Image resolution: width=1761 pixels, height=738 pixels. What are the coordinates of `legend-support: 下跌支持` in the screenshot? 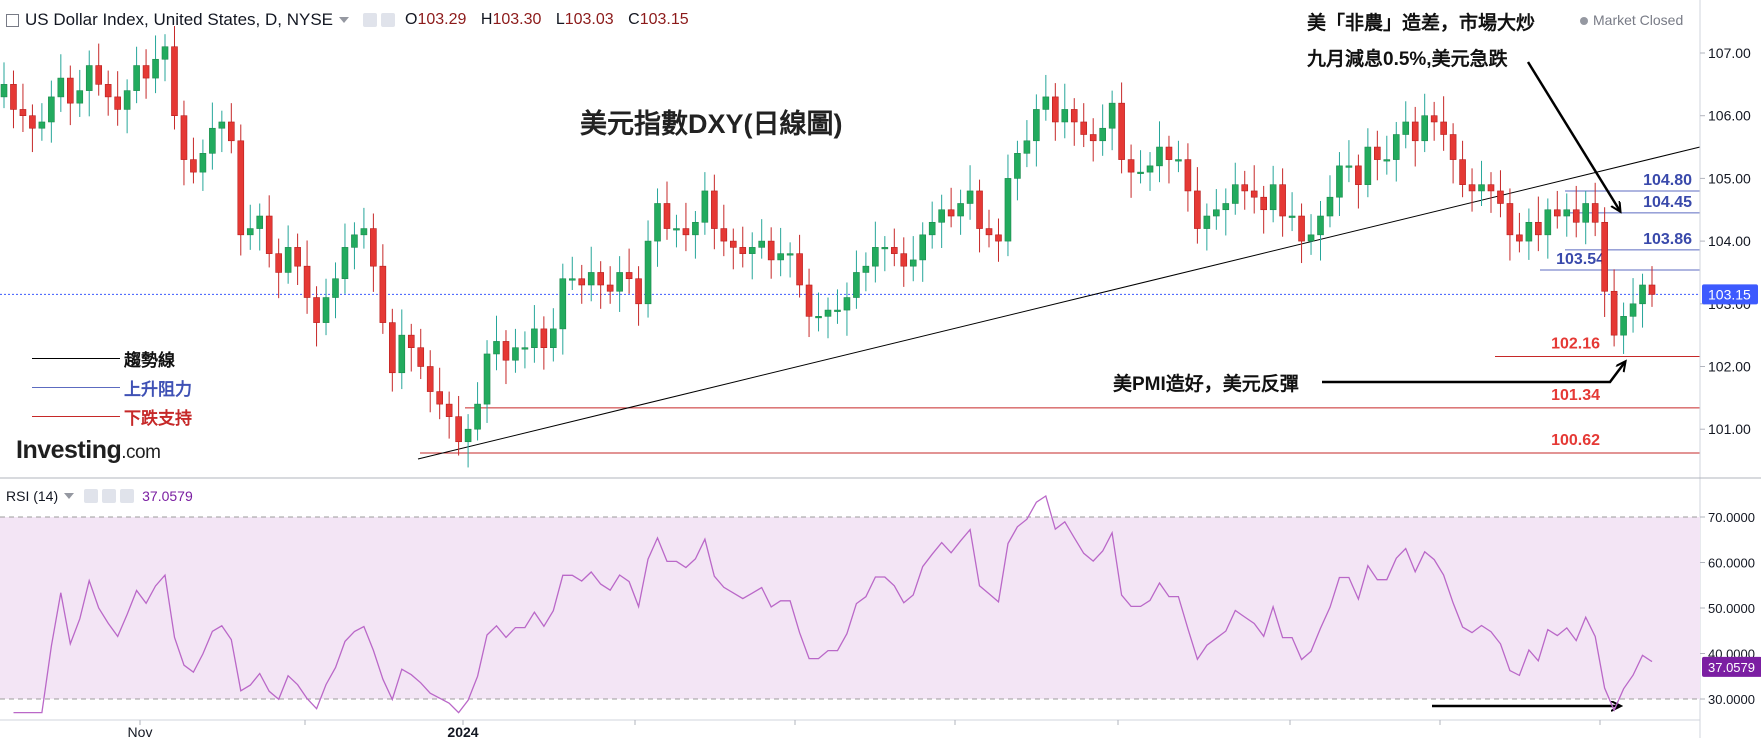 It's located at (112, 416).